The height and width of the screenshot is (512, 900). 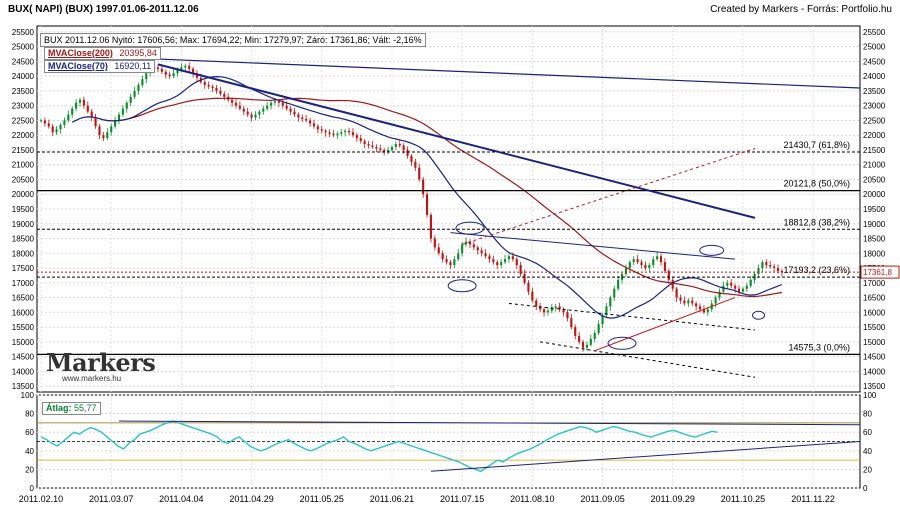 I want to click on main-y-tick-left: 16500, so click(x=23, y=298).